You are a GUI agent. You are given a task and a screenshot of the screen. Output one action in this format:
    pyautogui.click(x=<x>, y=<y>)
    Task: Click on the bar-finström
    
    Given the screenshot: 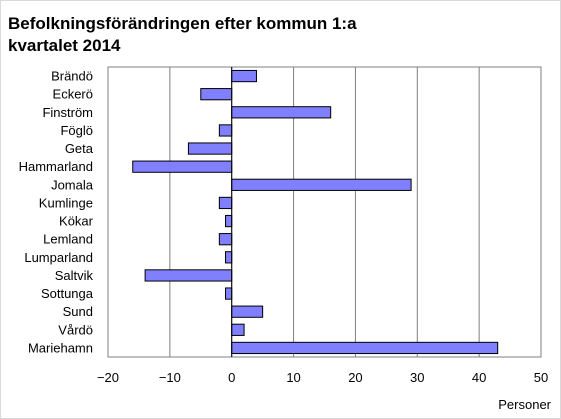 What is the action you would take?
    pyautogui.click(x=281, y=112)
    